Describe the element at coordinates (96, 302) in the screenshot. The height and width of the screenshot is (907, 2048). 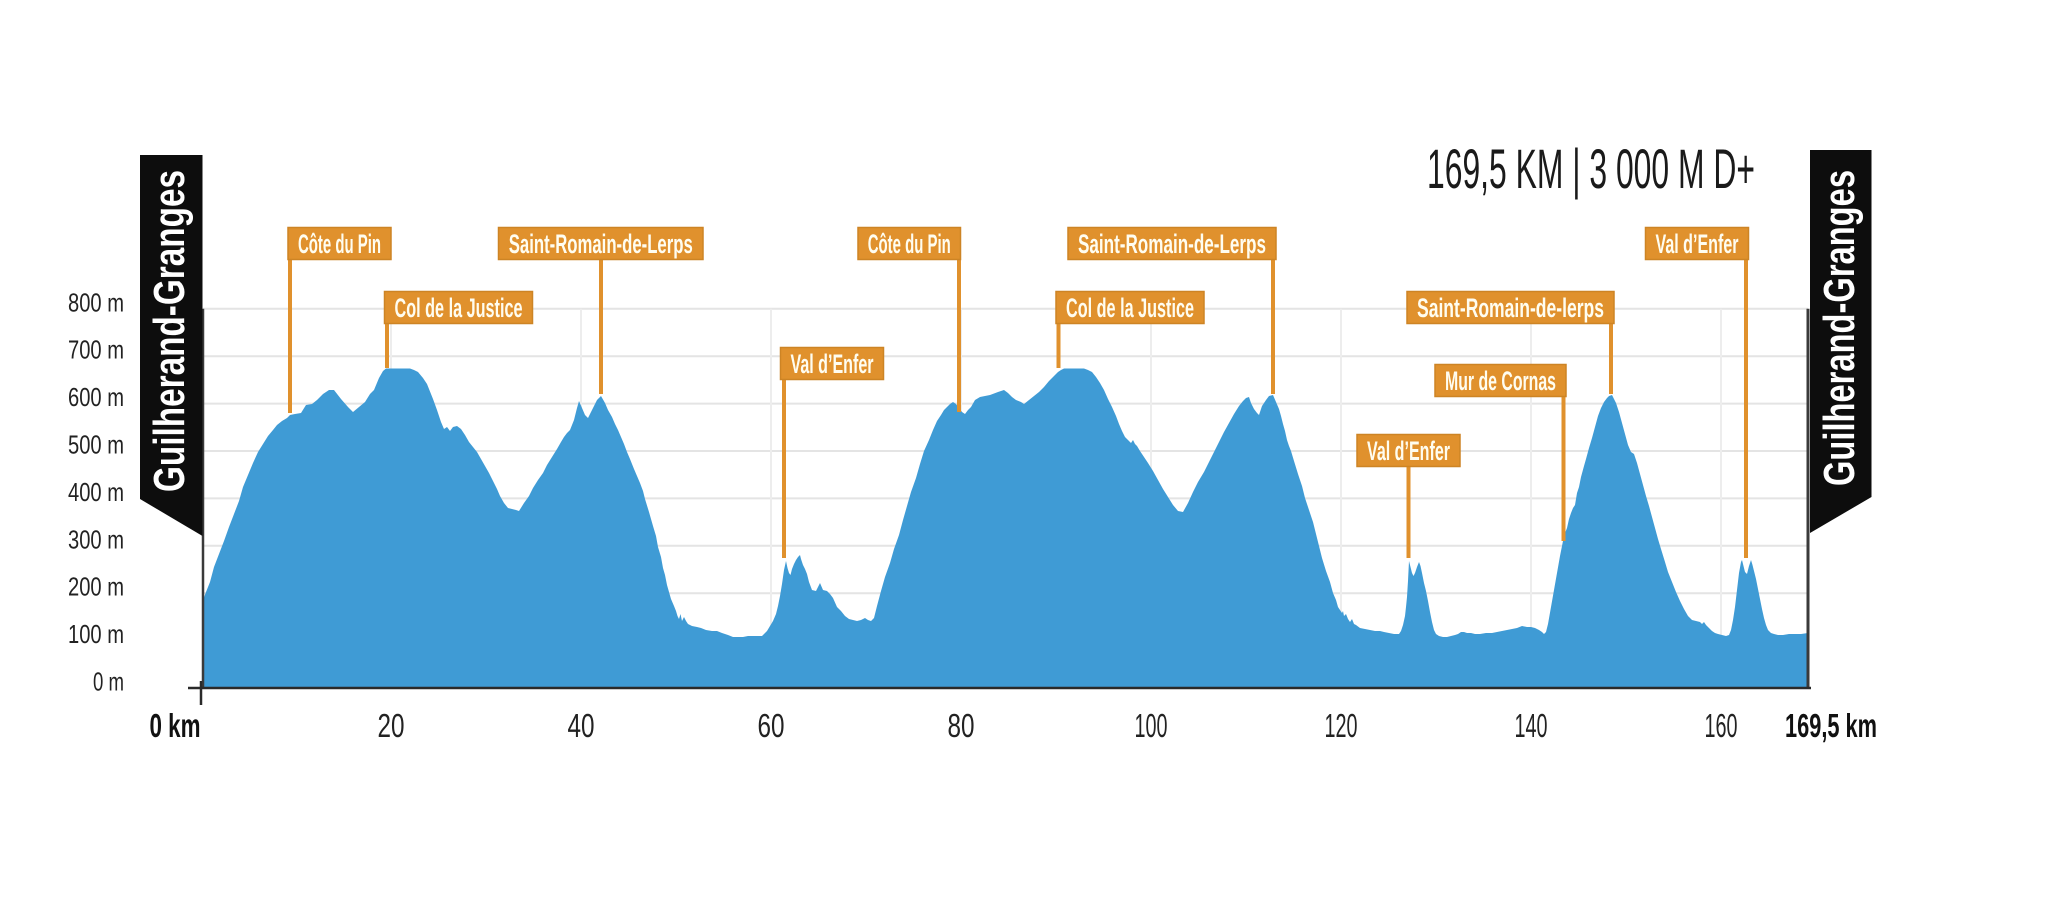
I see `svg-text: 800 m` at that location.